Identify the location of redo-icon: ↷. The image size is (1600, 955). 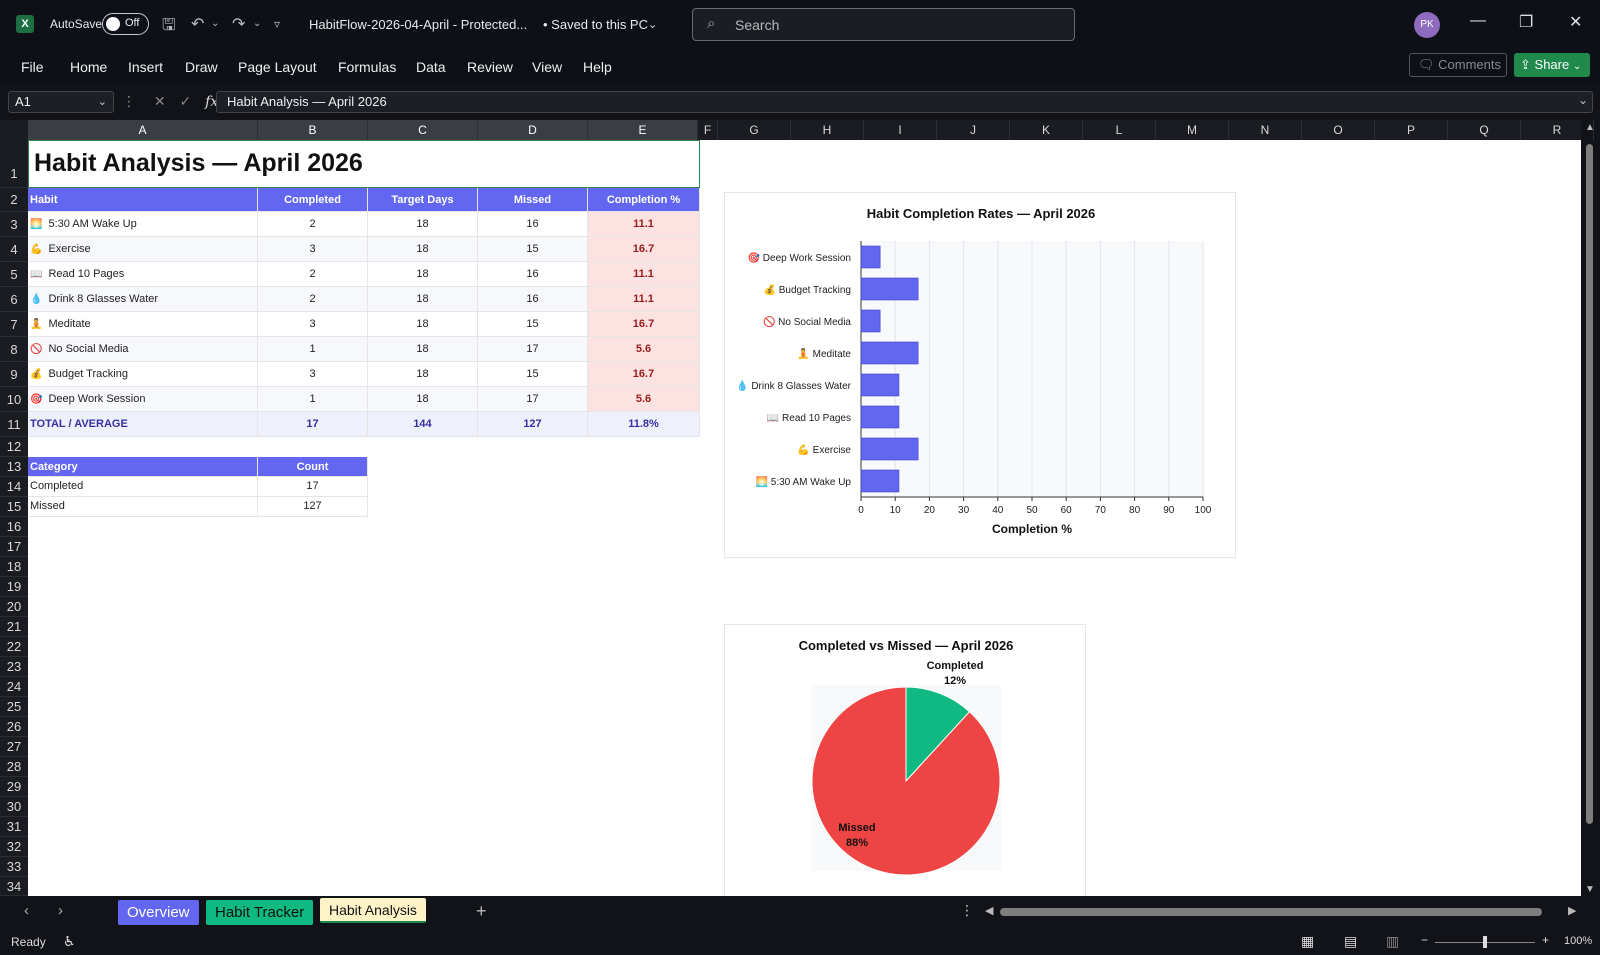
(239, 24).